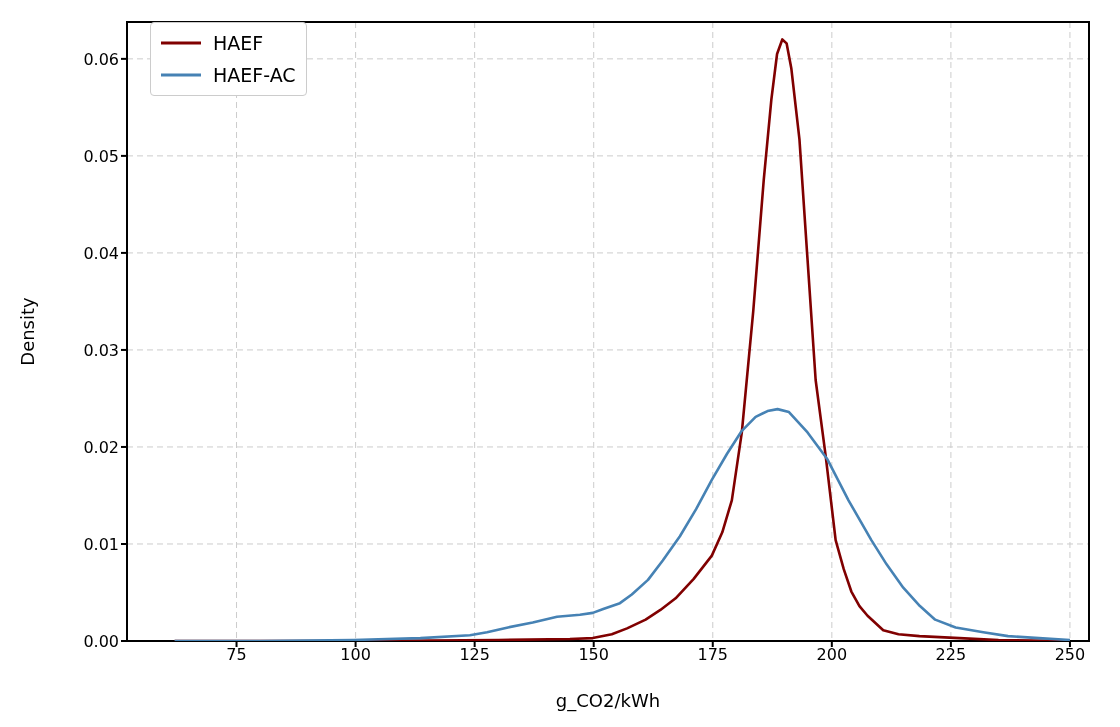  What do you see at coordinates (608, 701) in the screenshot?
I see `x-axis-title: g_CO2/kWh` at bounding box center [608, 701].